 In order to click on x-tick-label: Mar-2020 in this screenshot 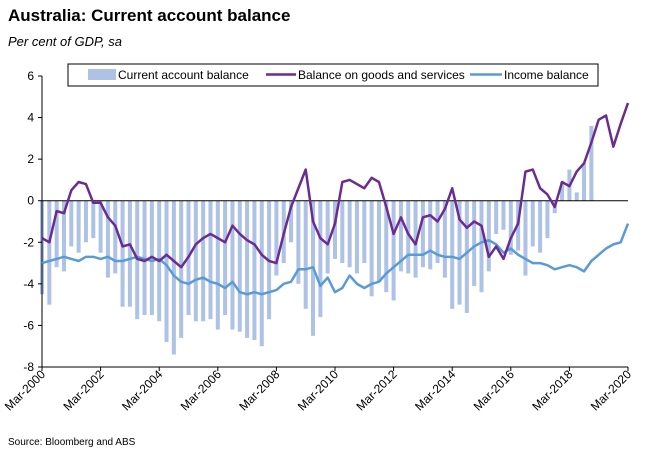, I will do `click(611, 390)`.